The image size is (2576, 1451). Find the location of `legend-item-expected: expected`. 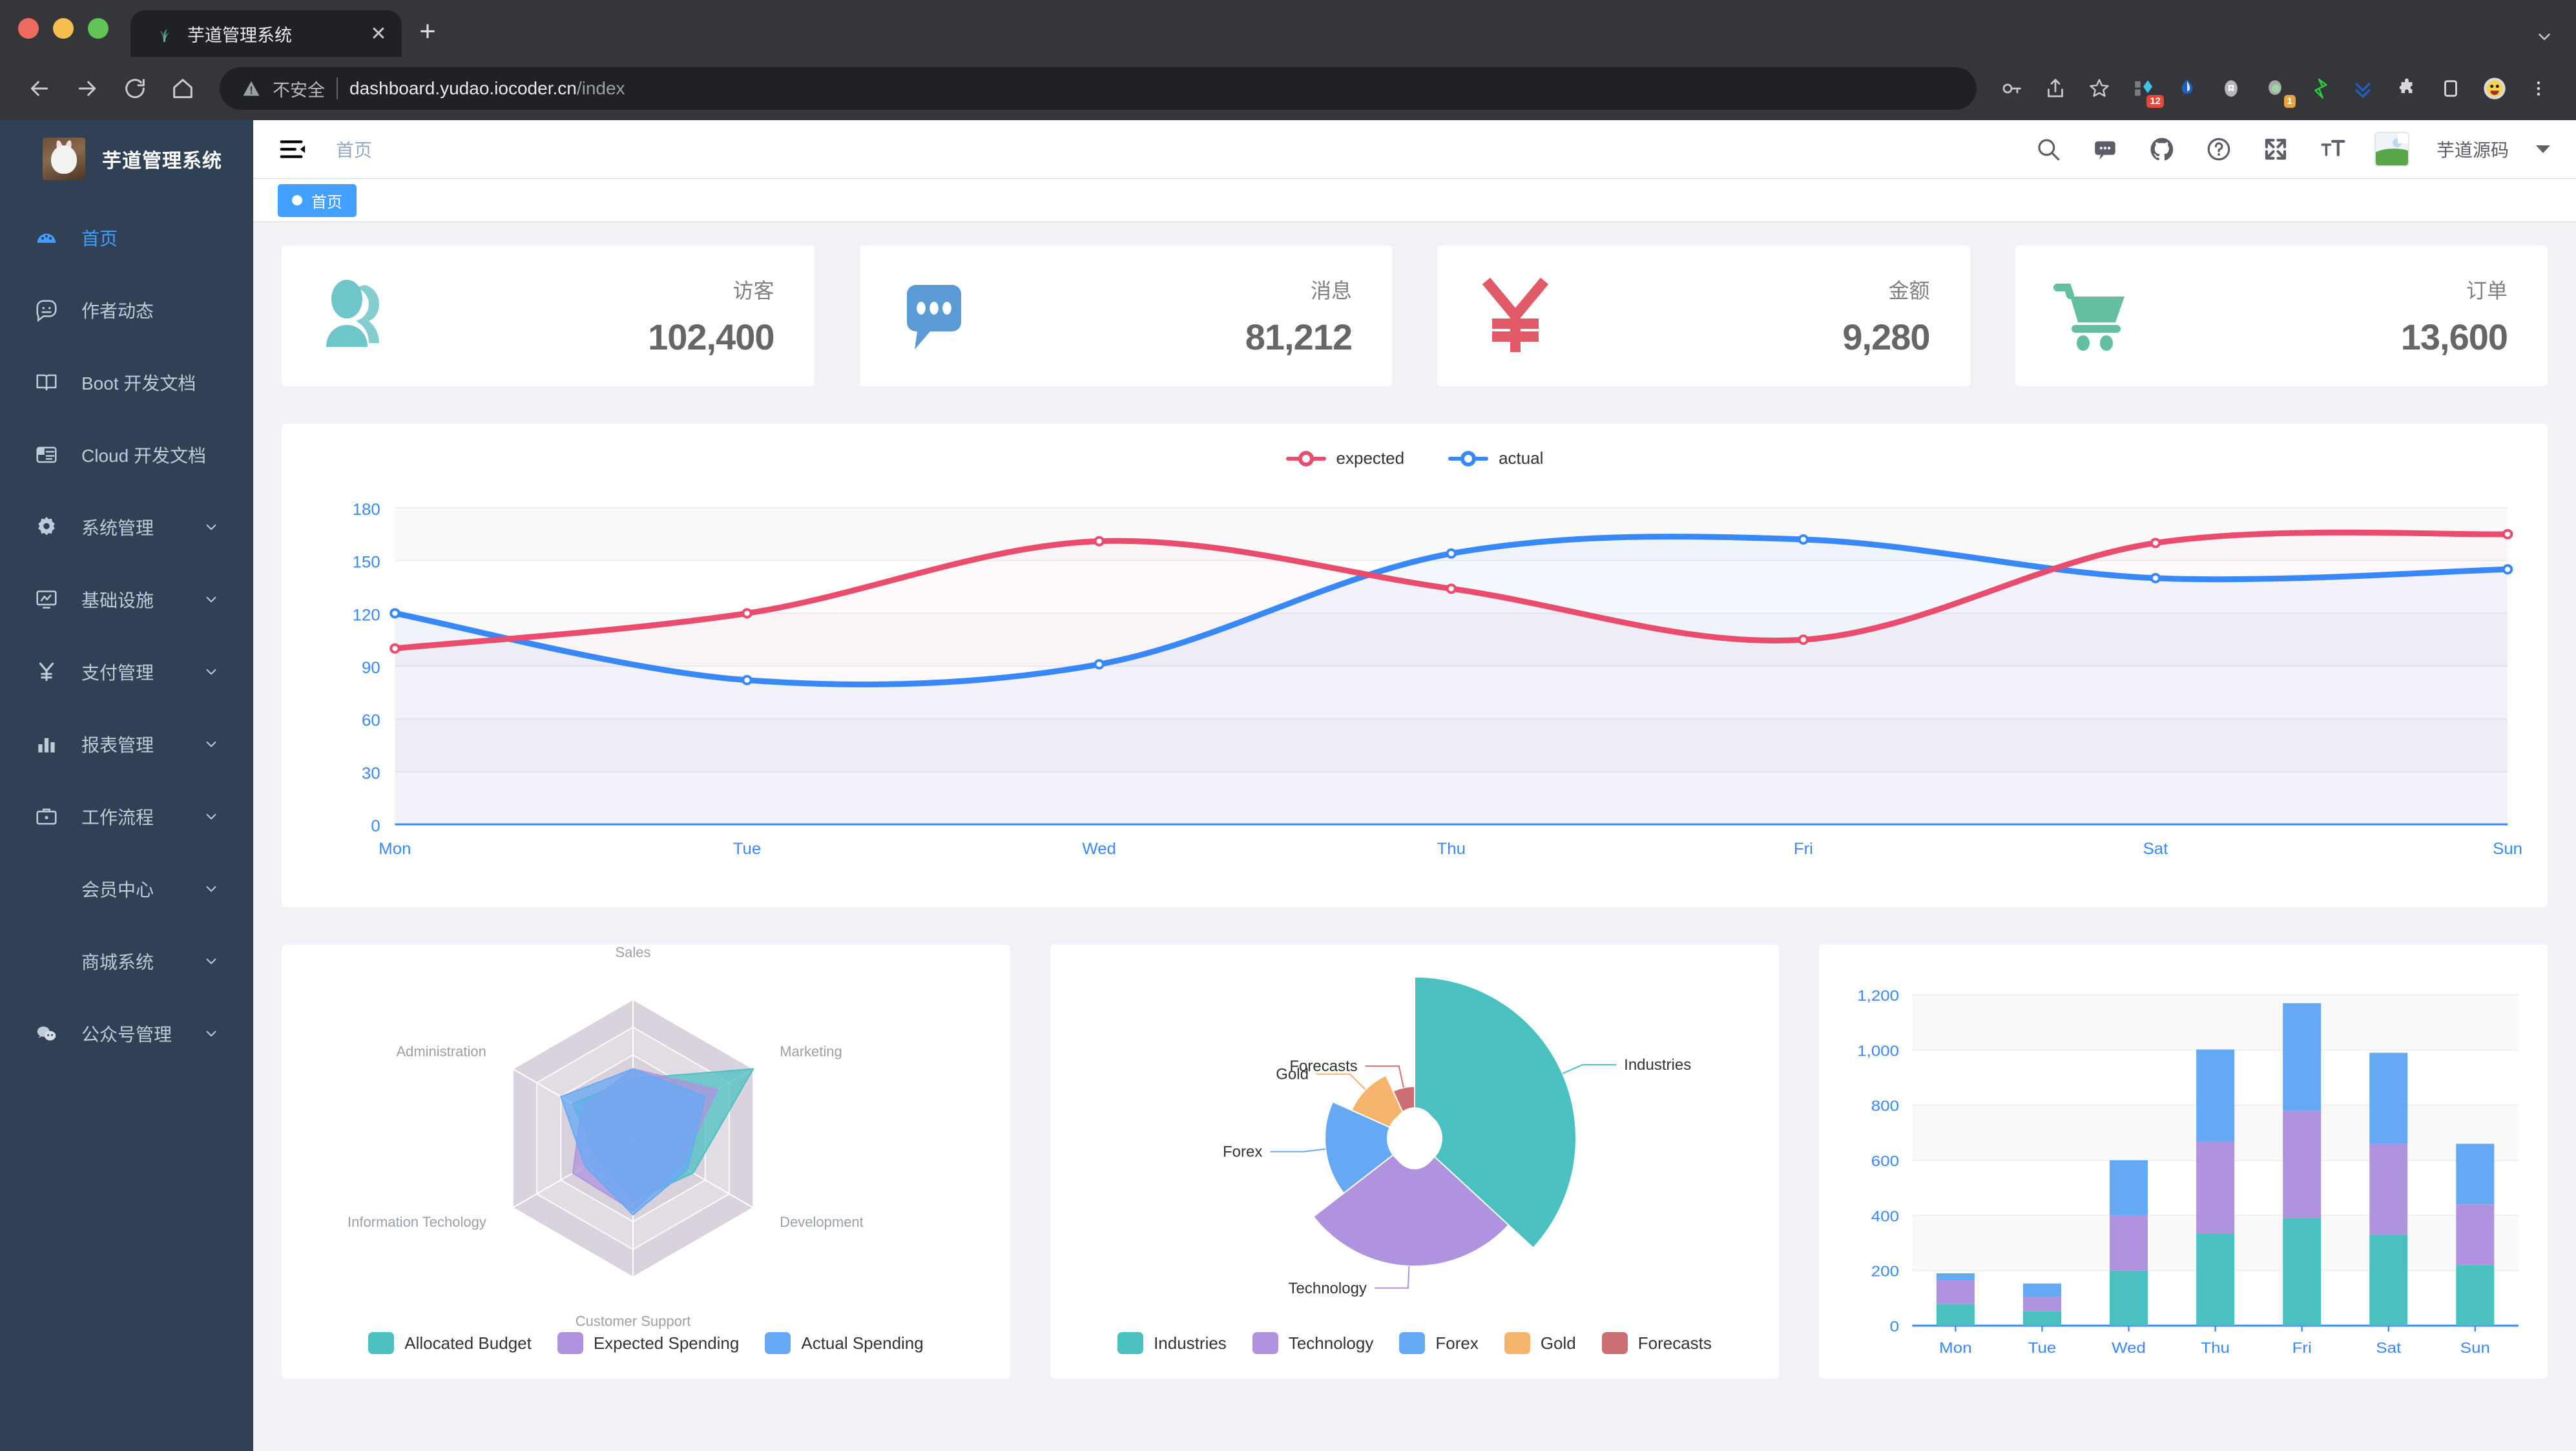

legend-item-expected: expected is located at coordinates (1344, 458).